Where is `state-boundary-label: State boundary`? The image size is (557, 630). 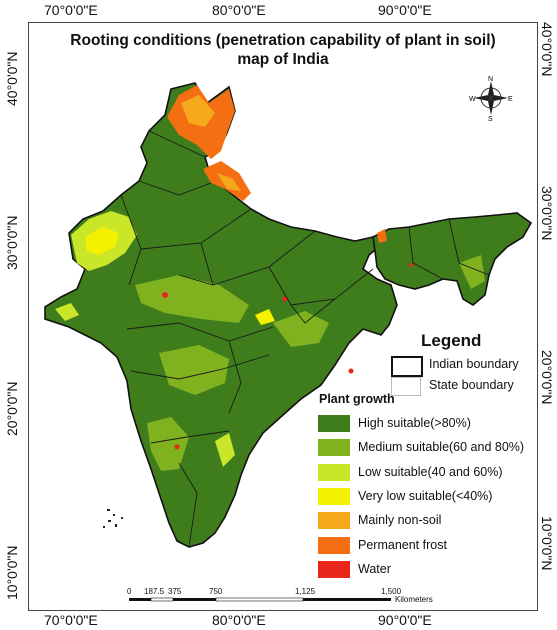
state-boundary-label: State boundary is located at coordinates (471, 385).